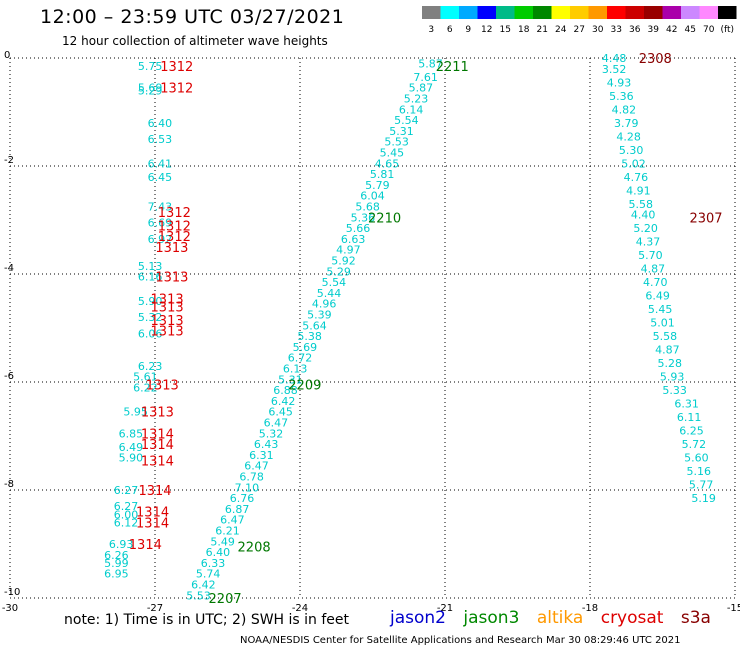  I want to click on mission-legend: jason2 jason3 altika cryosat s3a, so click(556, 618).